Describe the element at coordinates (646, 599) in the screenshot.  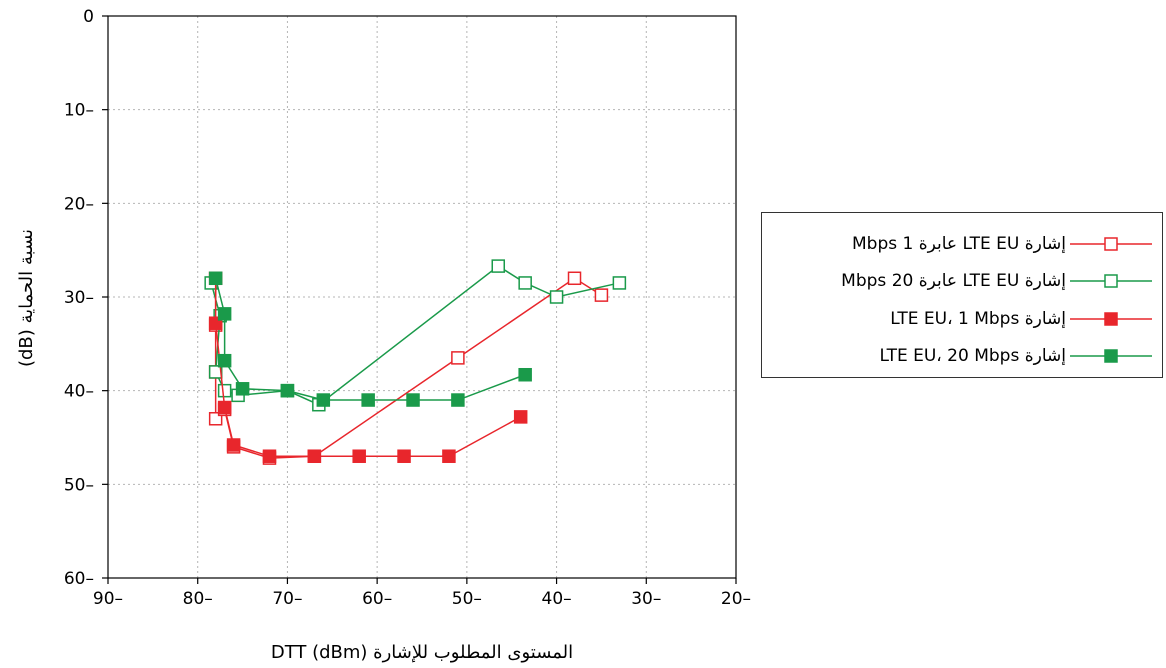
I see `x-tick-label: 30–` at that location.